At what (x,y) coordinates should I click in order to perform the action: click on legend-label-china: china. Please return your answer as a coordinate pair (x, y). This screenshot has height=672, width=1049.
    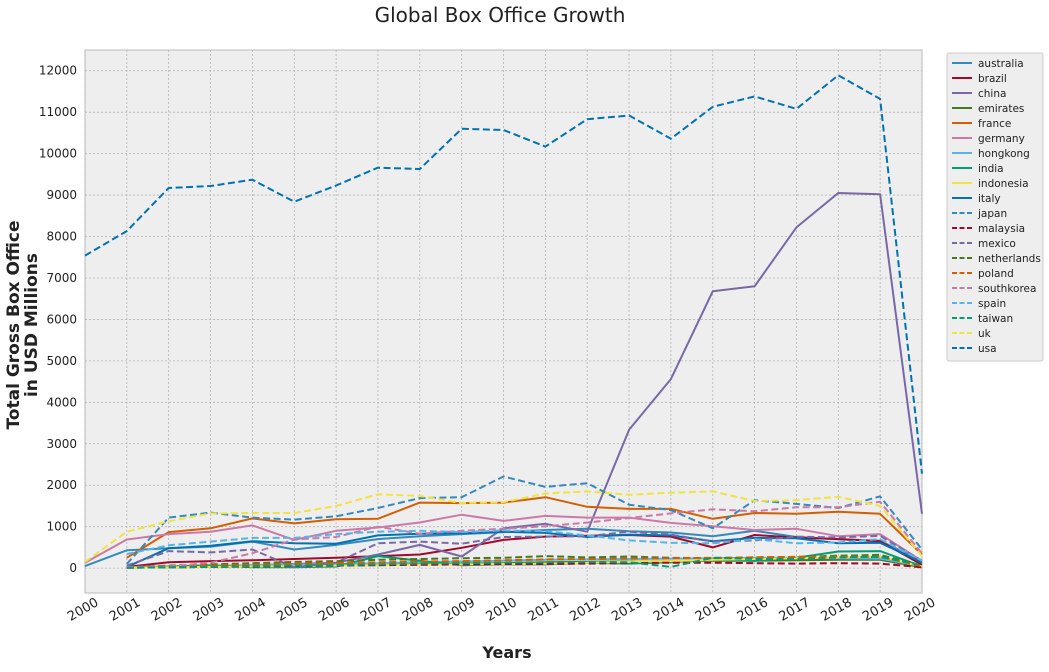
    Looking at the image, I should click on (992, 94).